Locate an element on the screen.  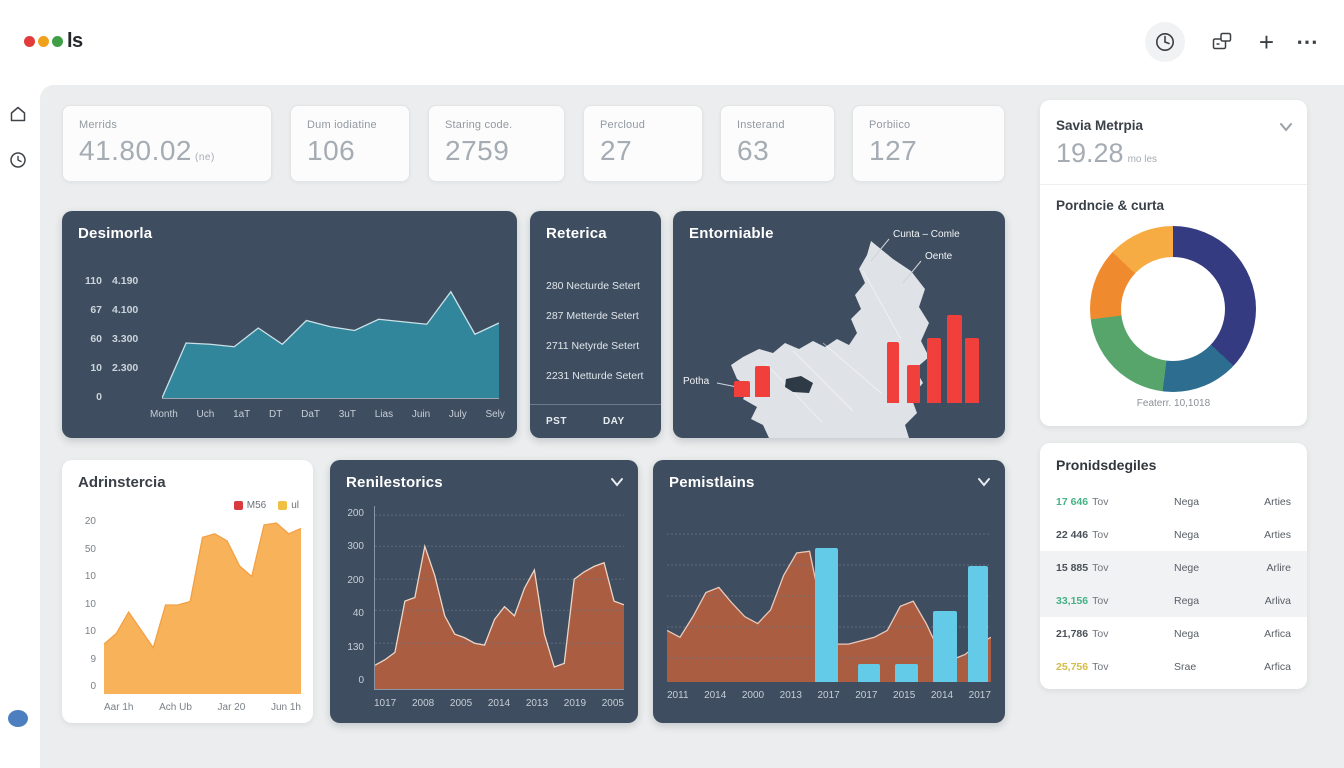
topbar: ls + ⋯ is located at coordinates (672, 42).